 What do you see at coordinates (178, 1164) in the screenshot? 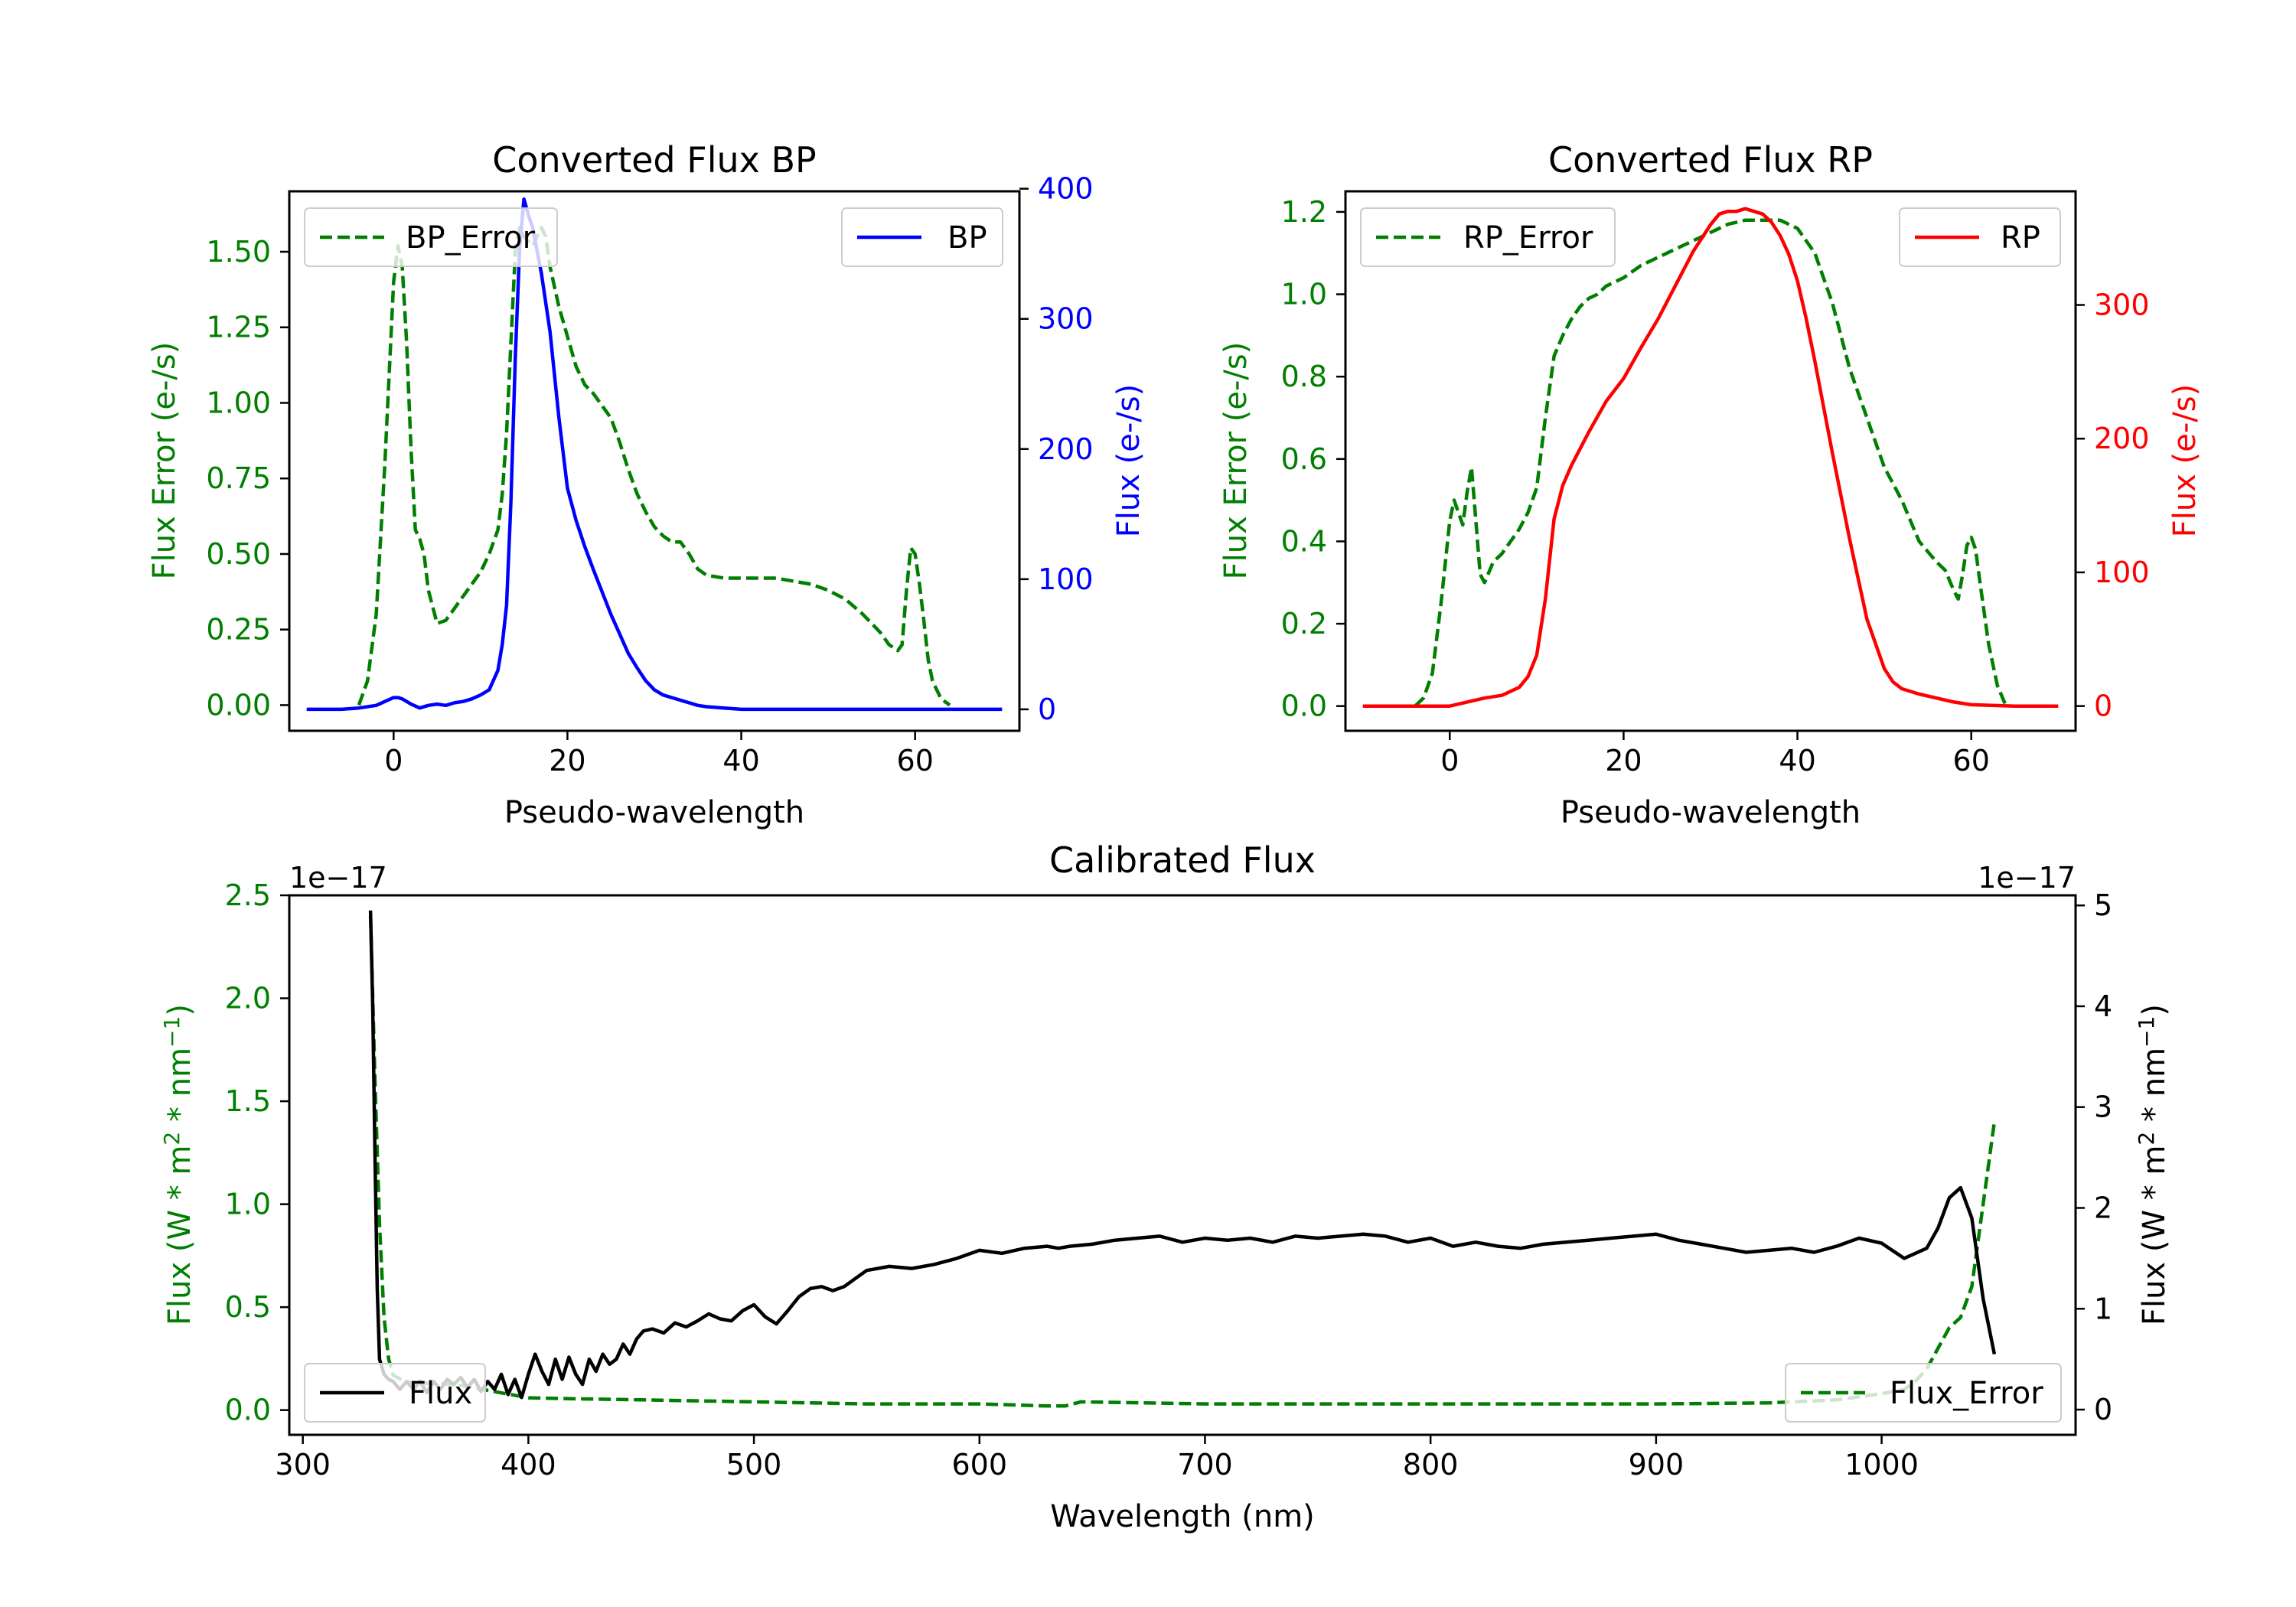
I see `y-axis-label-left: Flux (W * m2 * nm−1)` at bounding box center [178, 1164].